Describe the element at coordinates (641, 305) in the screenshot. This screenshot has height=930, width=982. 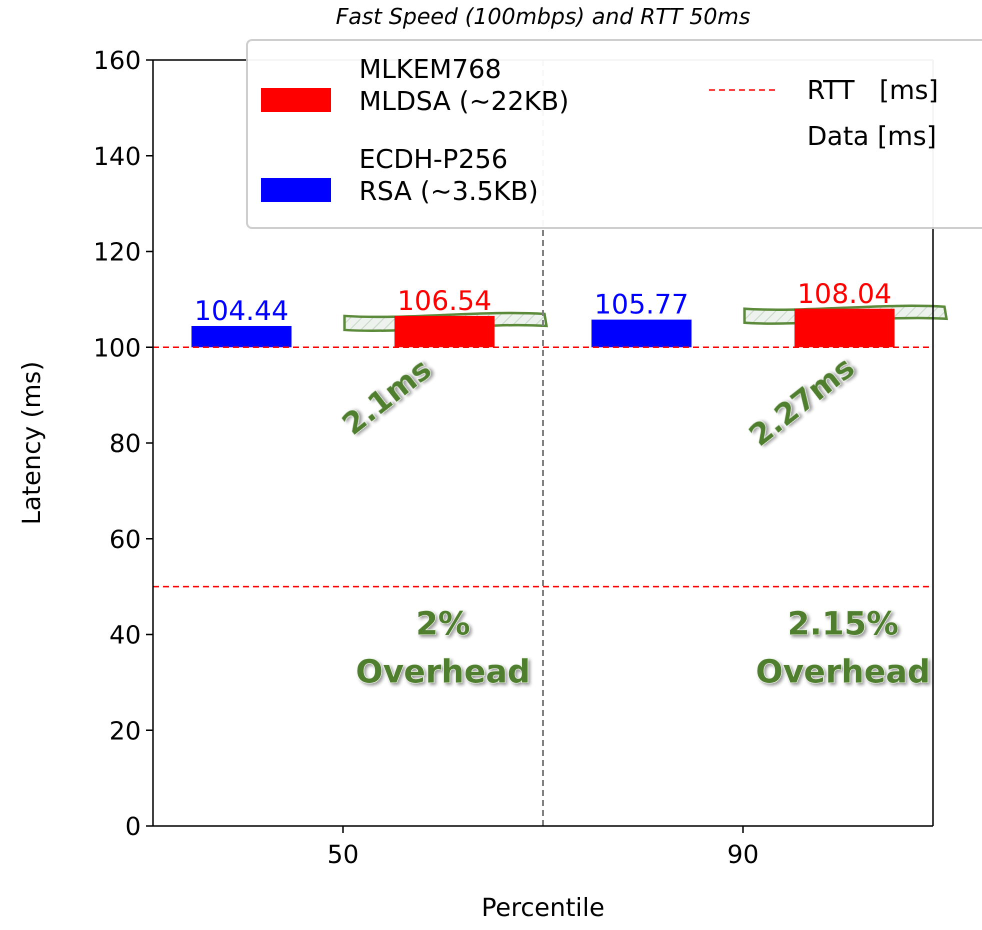
I see `data-label: 105.77` at that location.